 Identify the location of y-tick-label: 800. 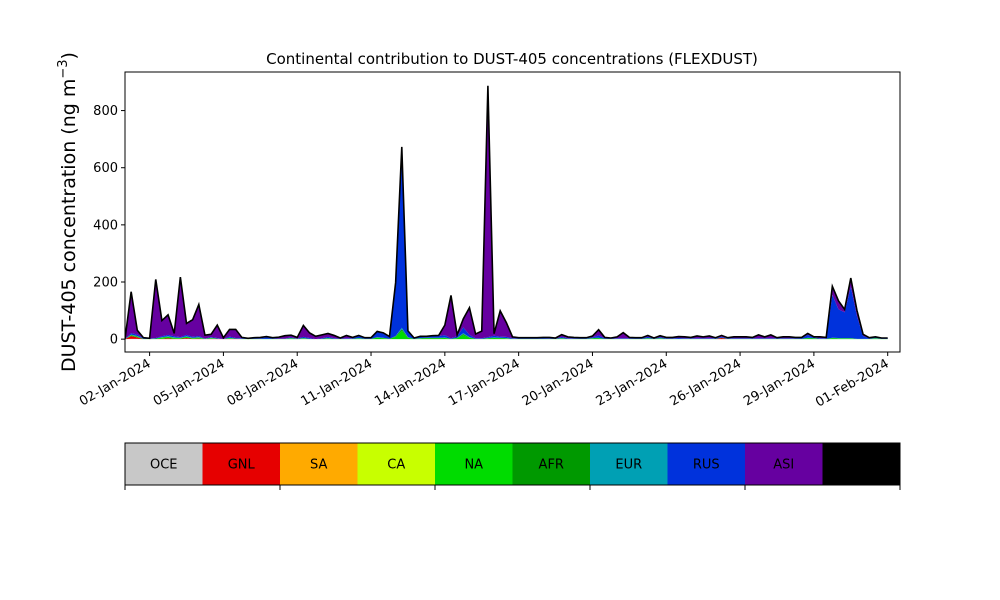
(105, 111).